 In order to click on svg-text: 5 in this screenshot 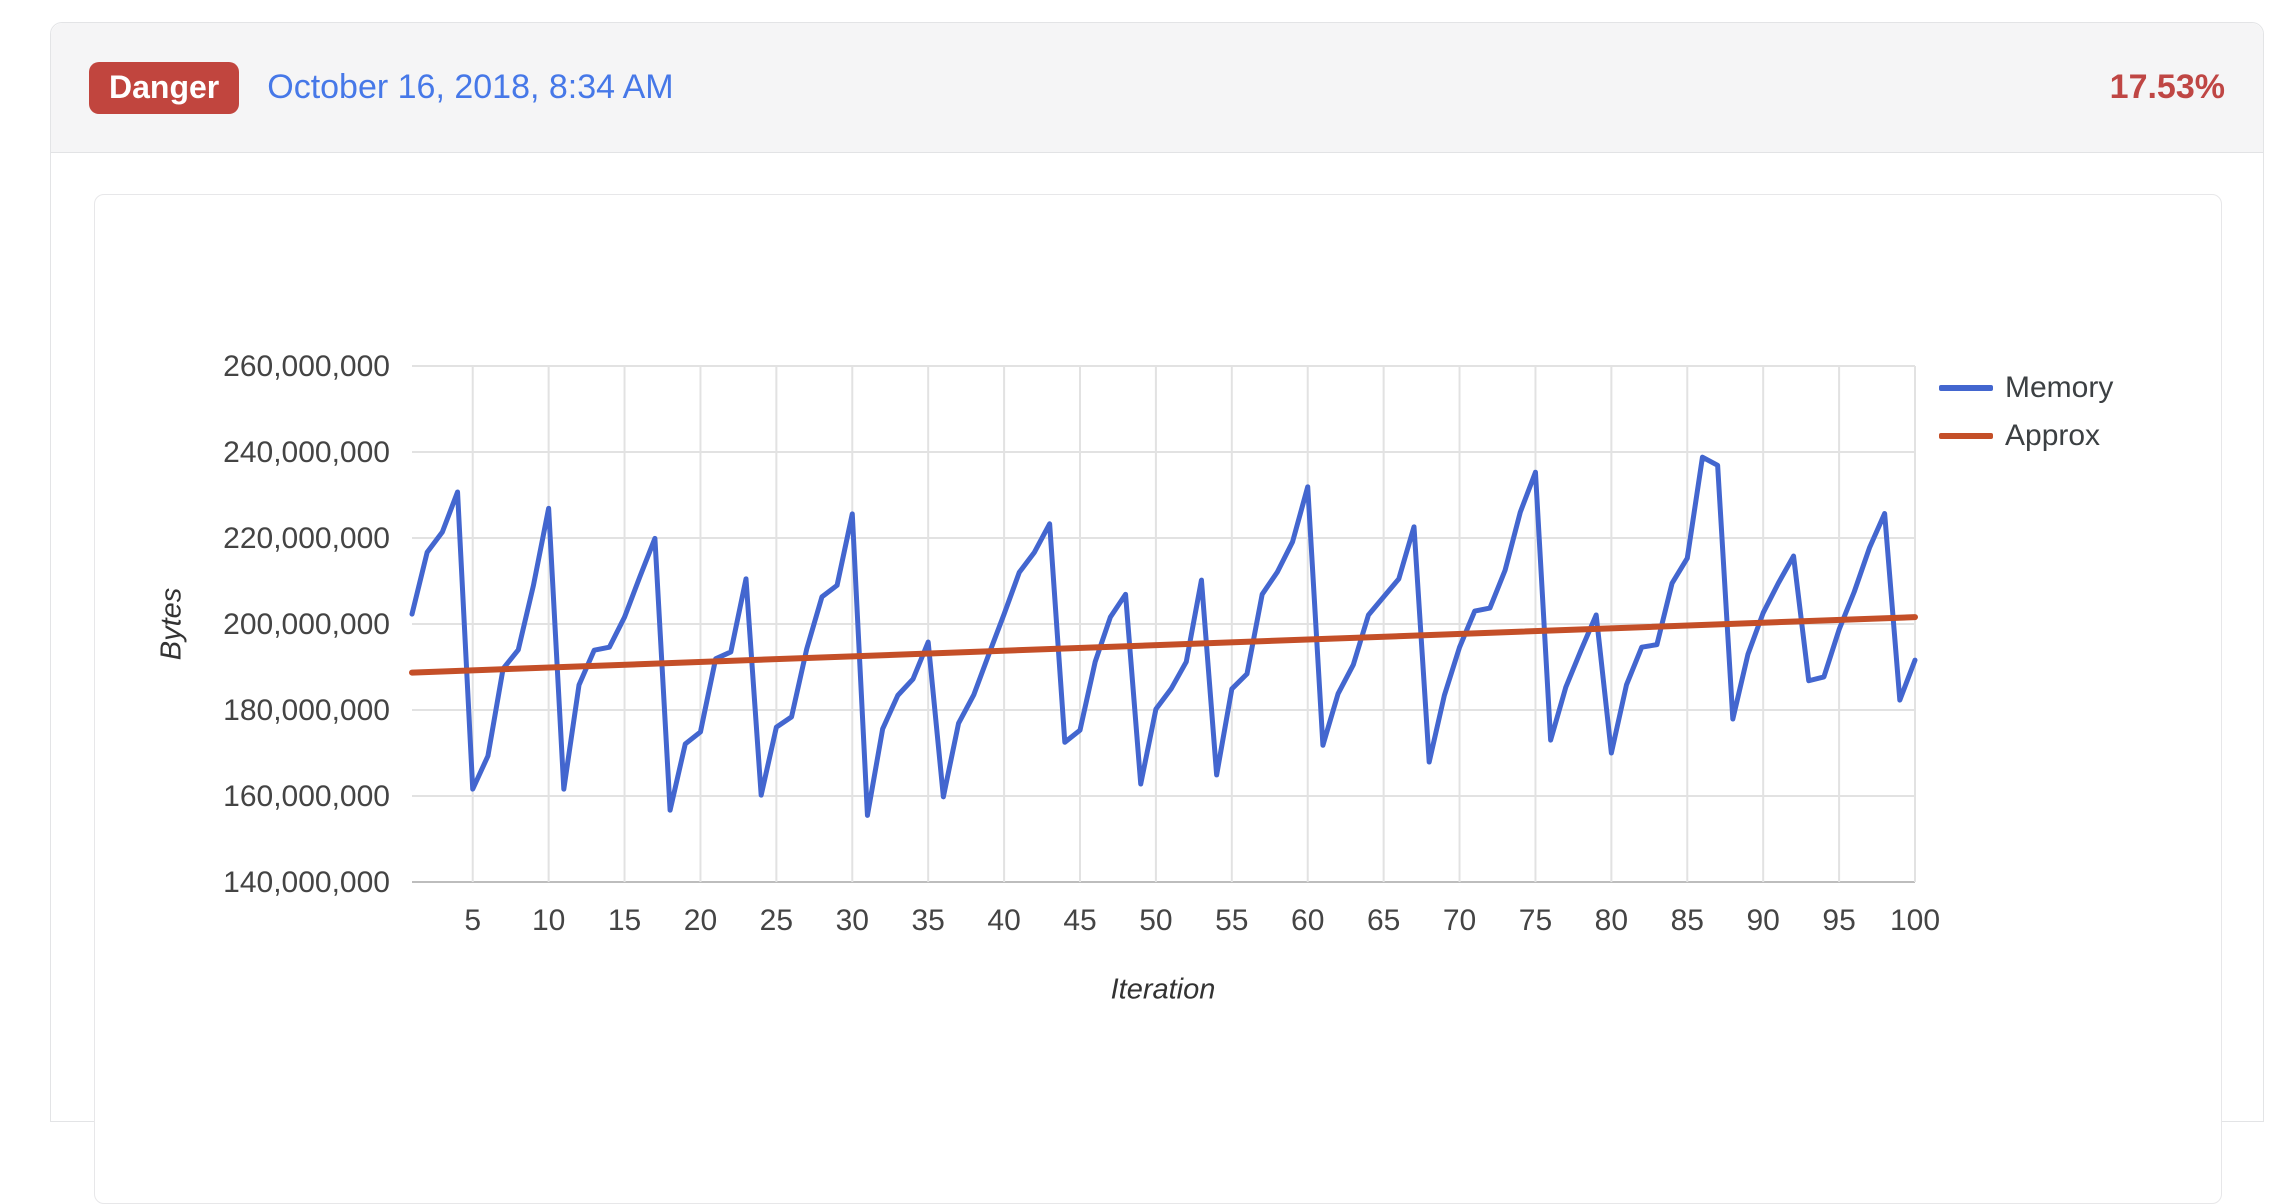, I will do `click(472, 920)`.